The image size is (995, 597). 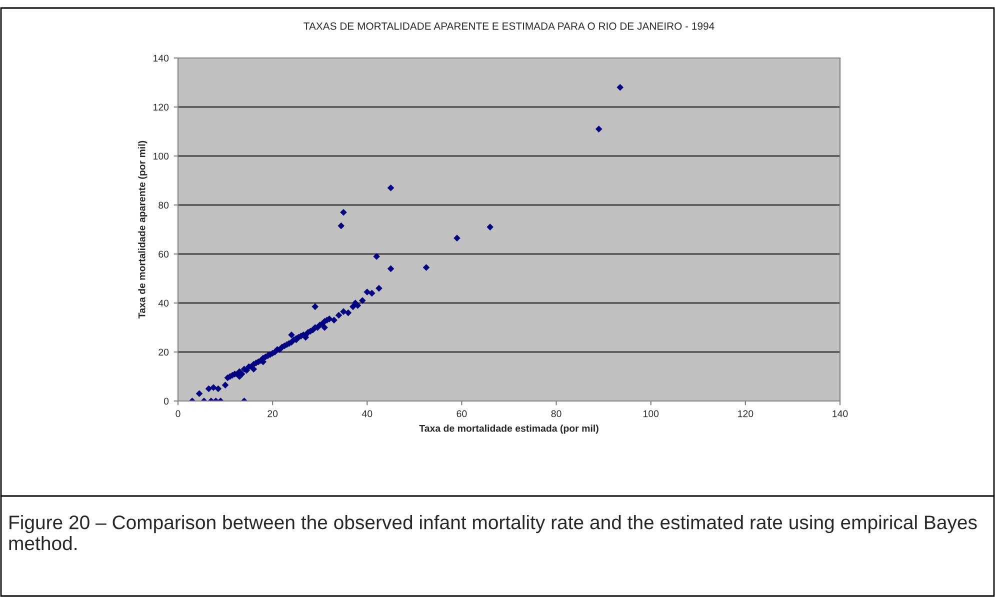 What do you see at coordinates (161, 107) in the screenshot?
I see `y-tick-label: 120` at bounding box center [161, 107].